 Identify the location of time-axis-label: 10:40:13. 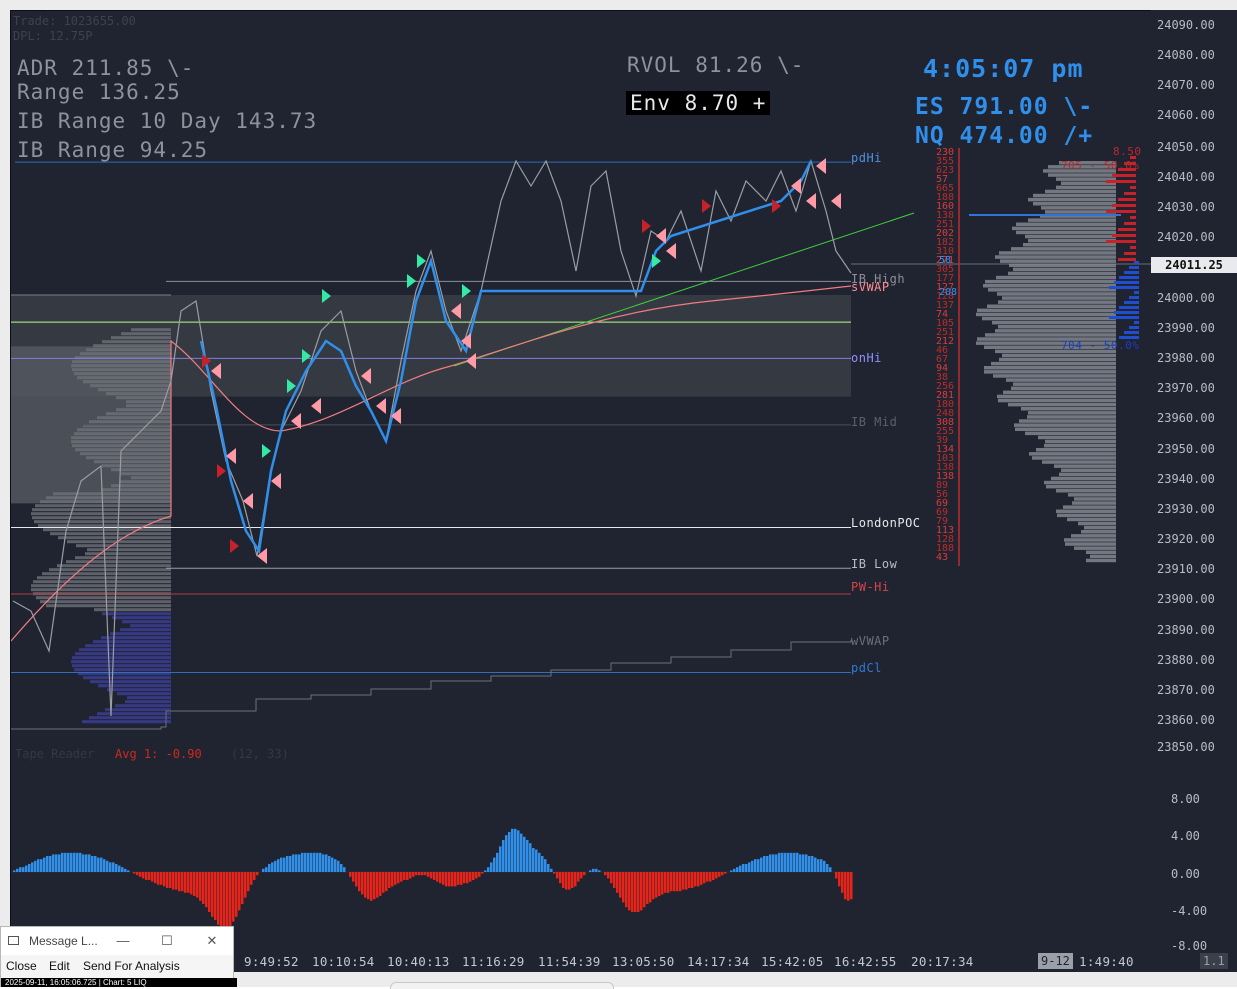
(418, 961).